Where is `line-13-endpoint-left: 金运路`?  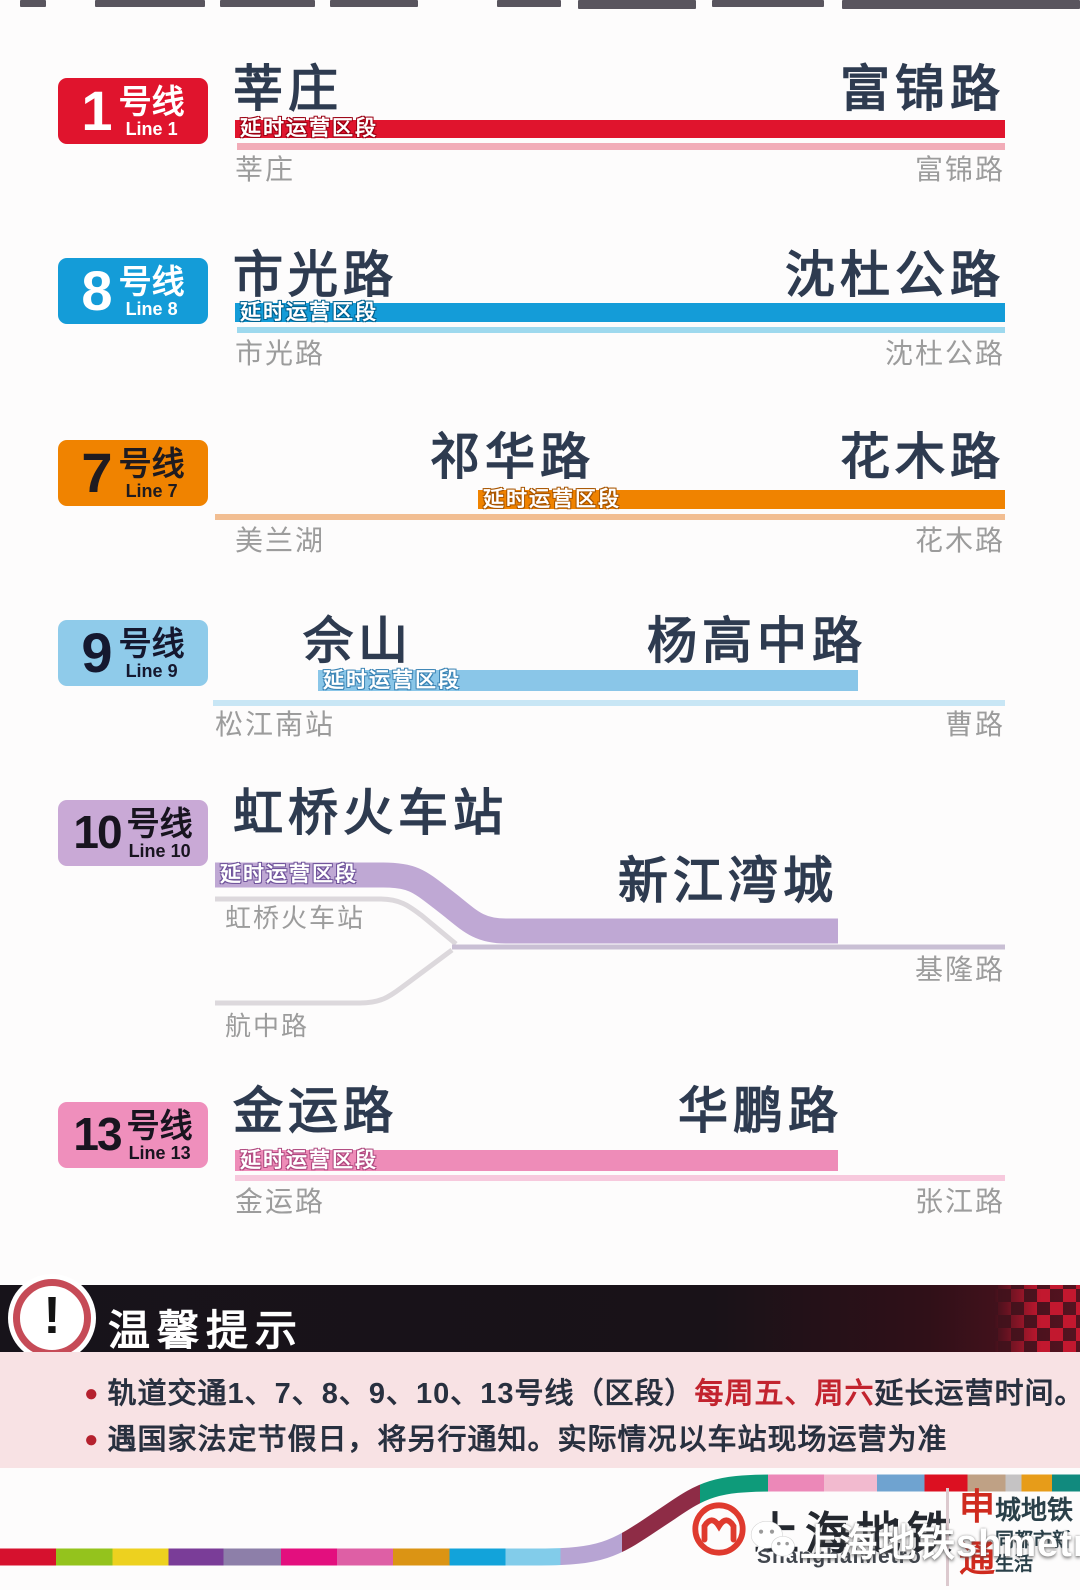 line-13-endpoint-left: 金运路 is located at coordinates (280, 1201).